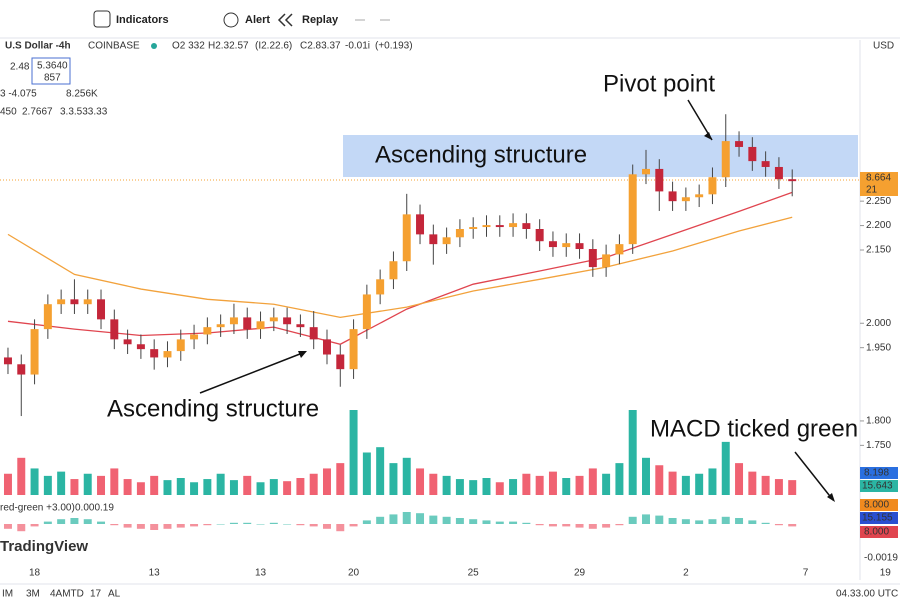 Image resolution: width=900 pixels, height=605 pixels. Describe the element at coordinates (154, 46) in the screenshot. I see `status-dot` at that location.